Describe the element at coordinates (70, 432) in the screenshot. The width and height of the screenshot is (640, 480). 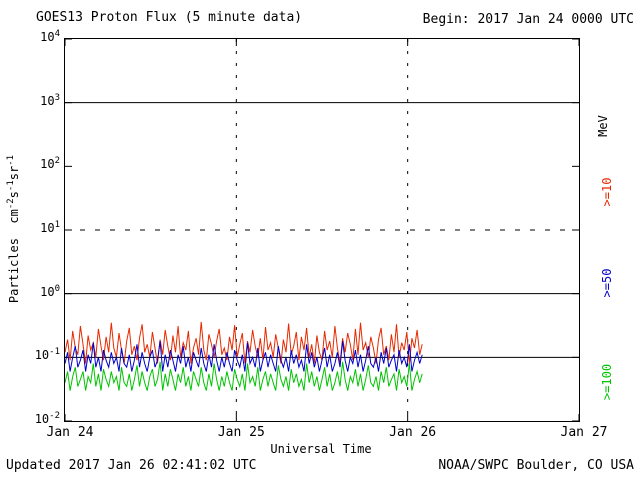
I see `x-tick-label: Jan 24` at that location.